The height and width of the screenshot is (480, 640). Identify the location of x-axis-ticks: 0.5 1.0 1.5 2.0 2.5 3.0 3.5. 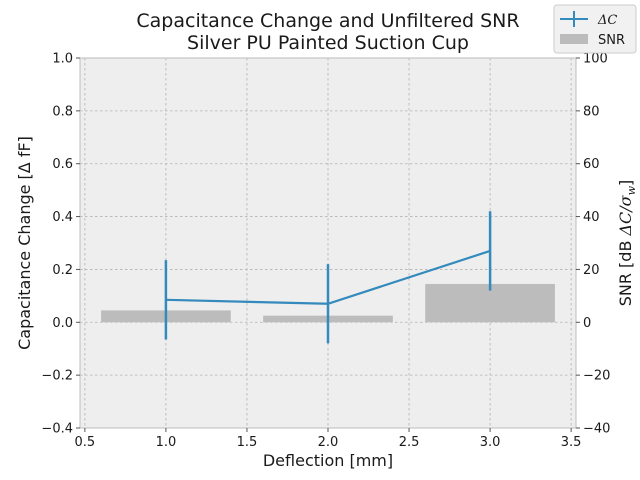
(328, 439).